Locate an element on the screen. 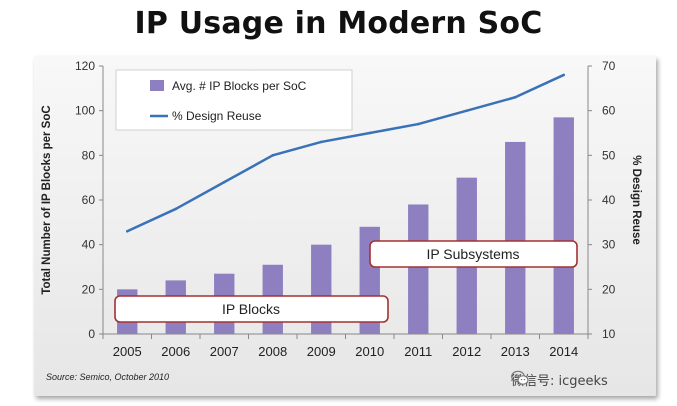 The image size is (677, 406). y-right-tick-label: 30 is located at coordinates (609, 245).